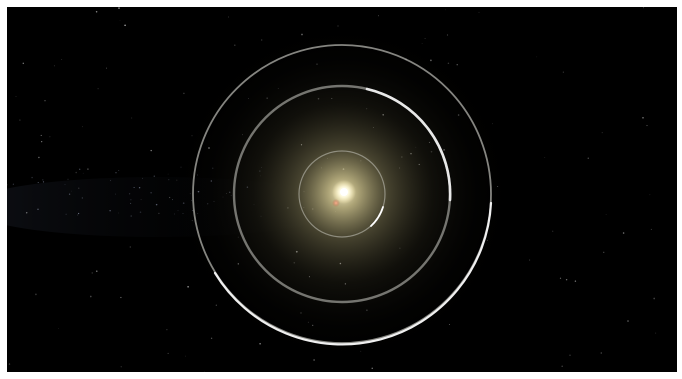 The height and width of the screenshot is (379, 682). I want to click on inner-orbit-highlight, so click(377, 216).